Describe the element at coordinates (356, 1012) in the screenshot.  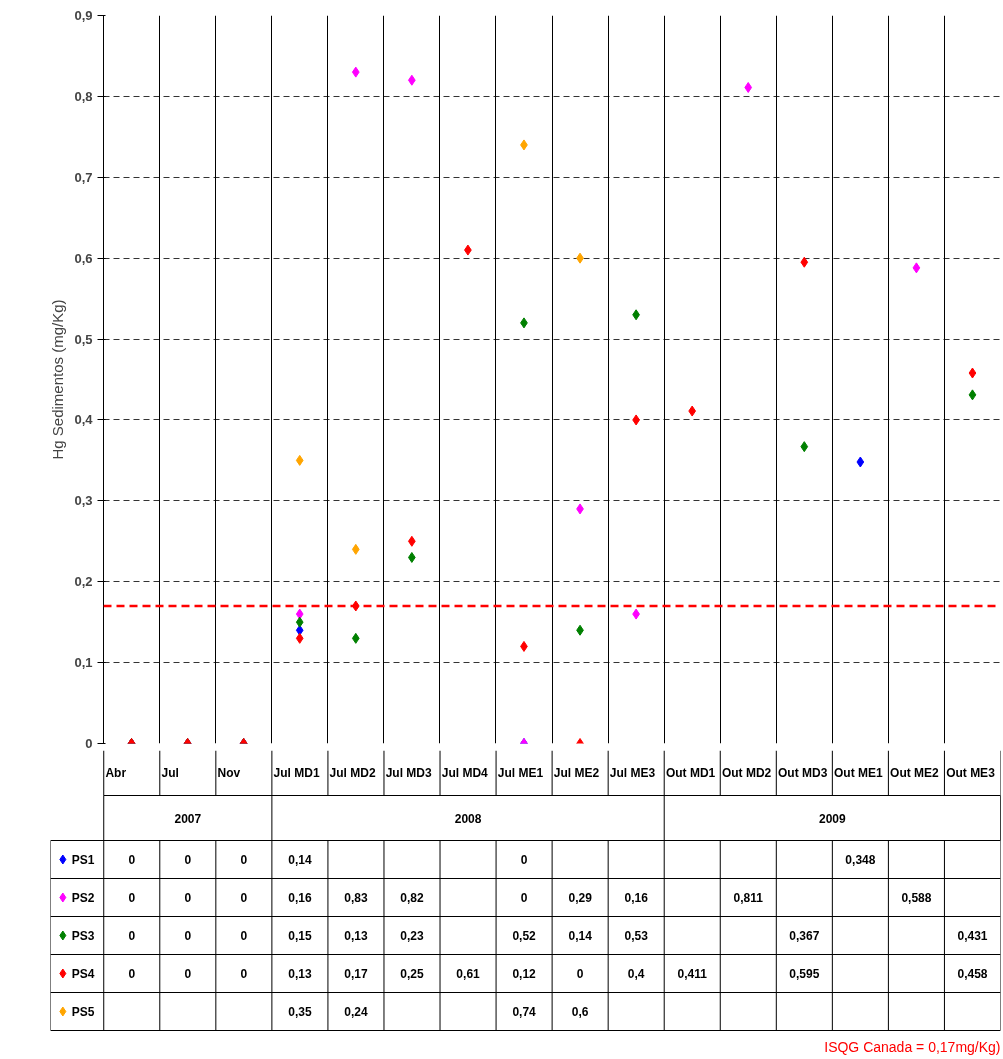
I see `data-label: 0,24` at that location.